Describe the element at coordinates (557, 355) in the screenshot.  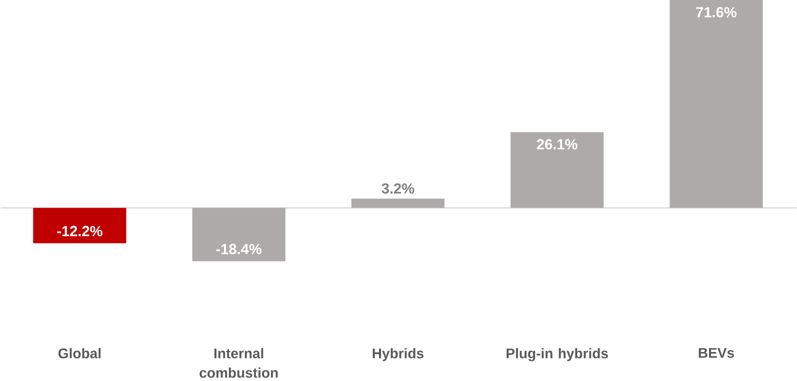
I see `x-tick-label: Plug-in hybrids` at that location.